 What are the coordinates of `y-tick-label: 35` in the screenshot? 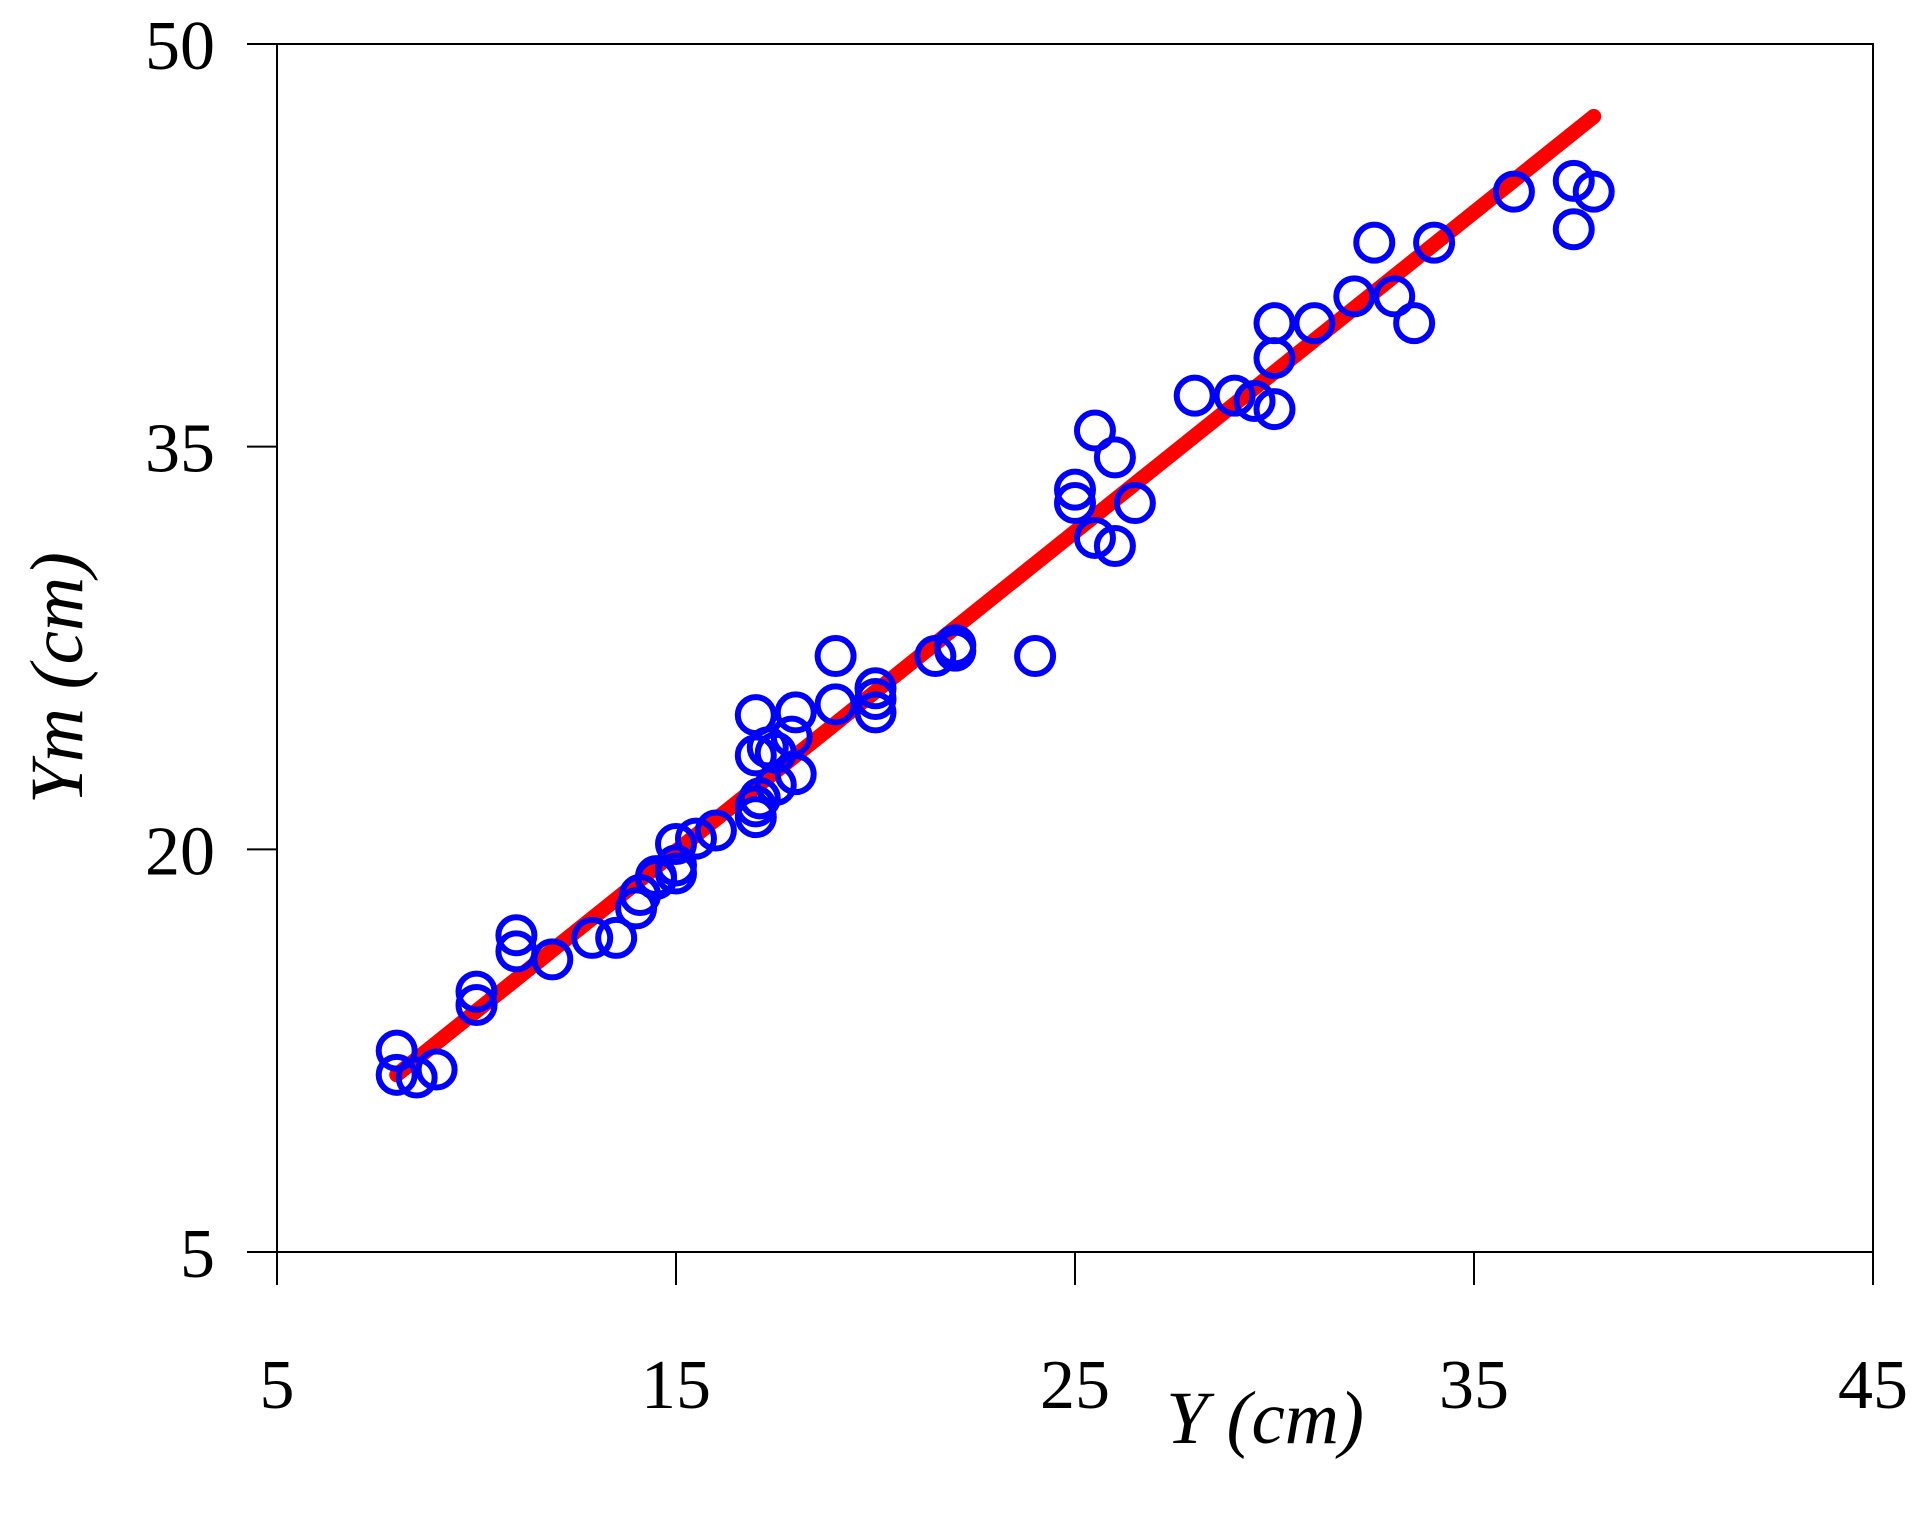 It's located at (180, 449).